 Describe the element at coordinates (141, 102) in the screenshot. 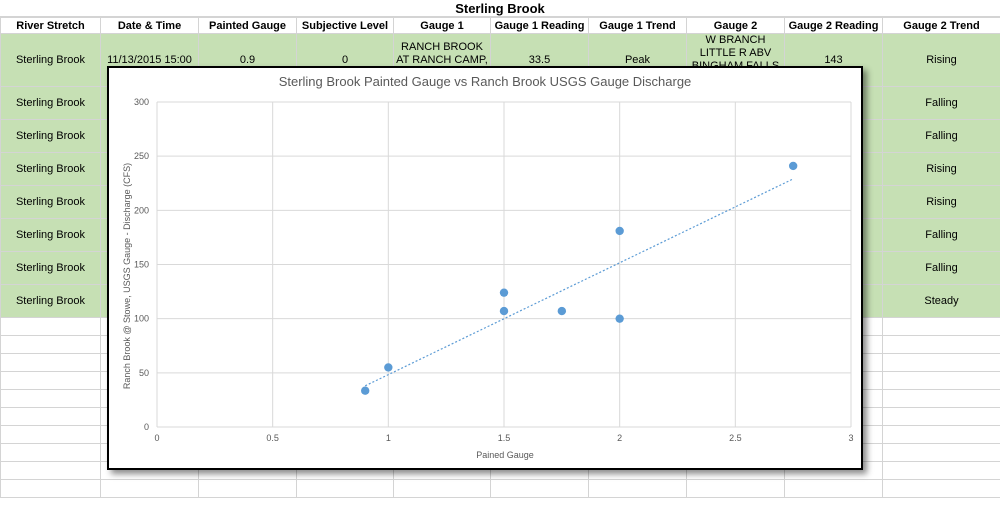

I see `y-tick-label: 300` at that location.